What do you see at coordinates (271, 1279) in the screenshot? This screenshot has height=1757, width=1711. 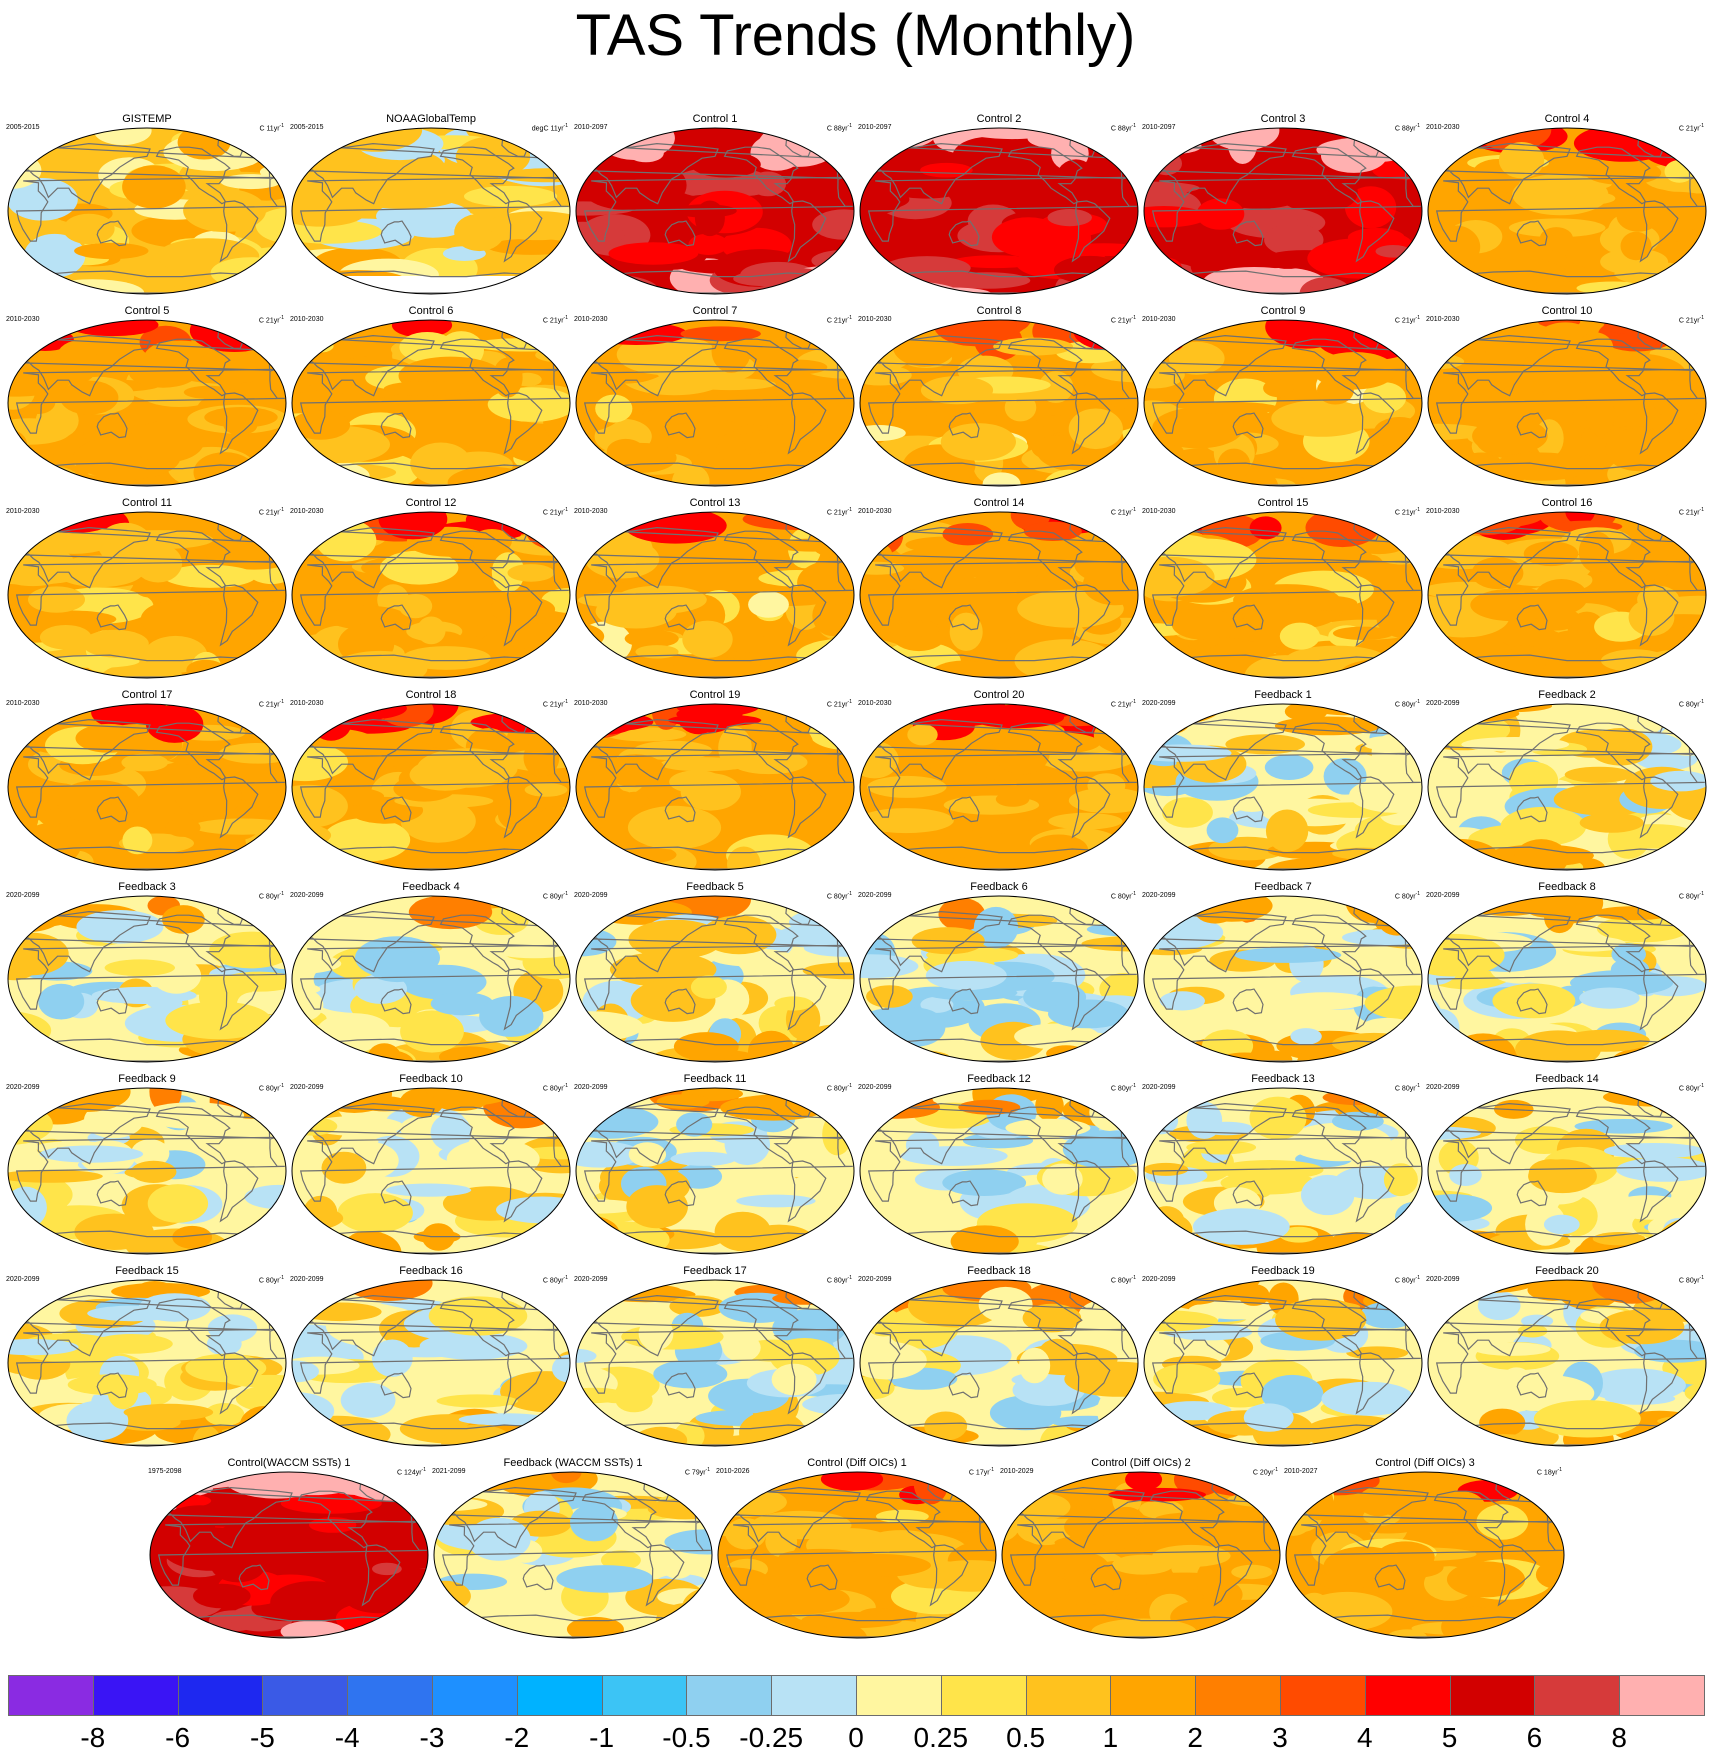 I see `panel-units: C 80yr-1` at bounding box center [271, 1279].